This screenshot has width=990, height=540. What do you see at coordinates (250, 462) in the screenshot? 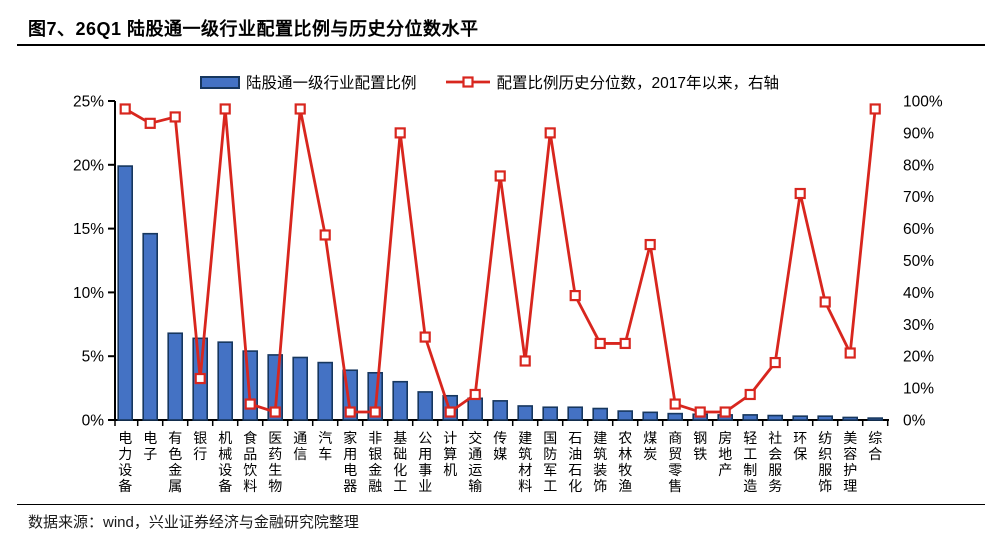
I see `category-label: 食品饮料` at bounding box center [250, 462].